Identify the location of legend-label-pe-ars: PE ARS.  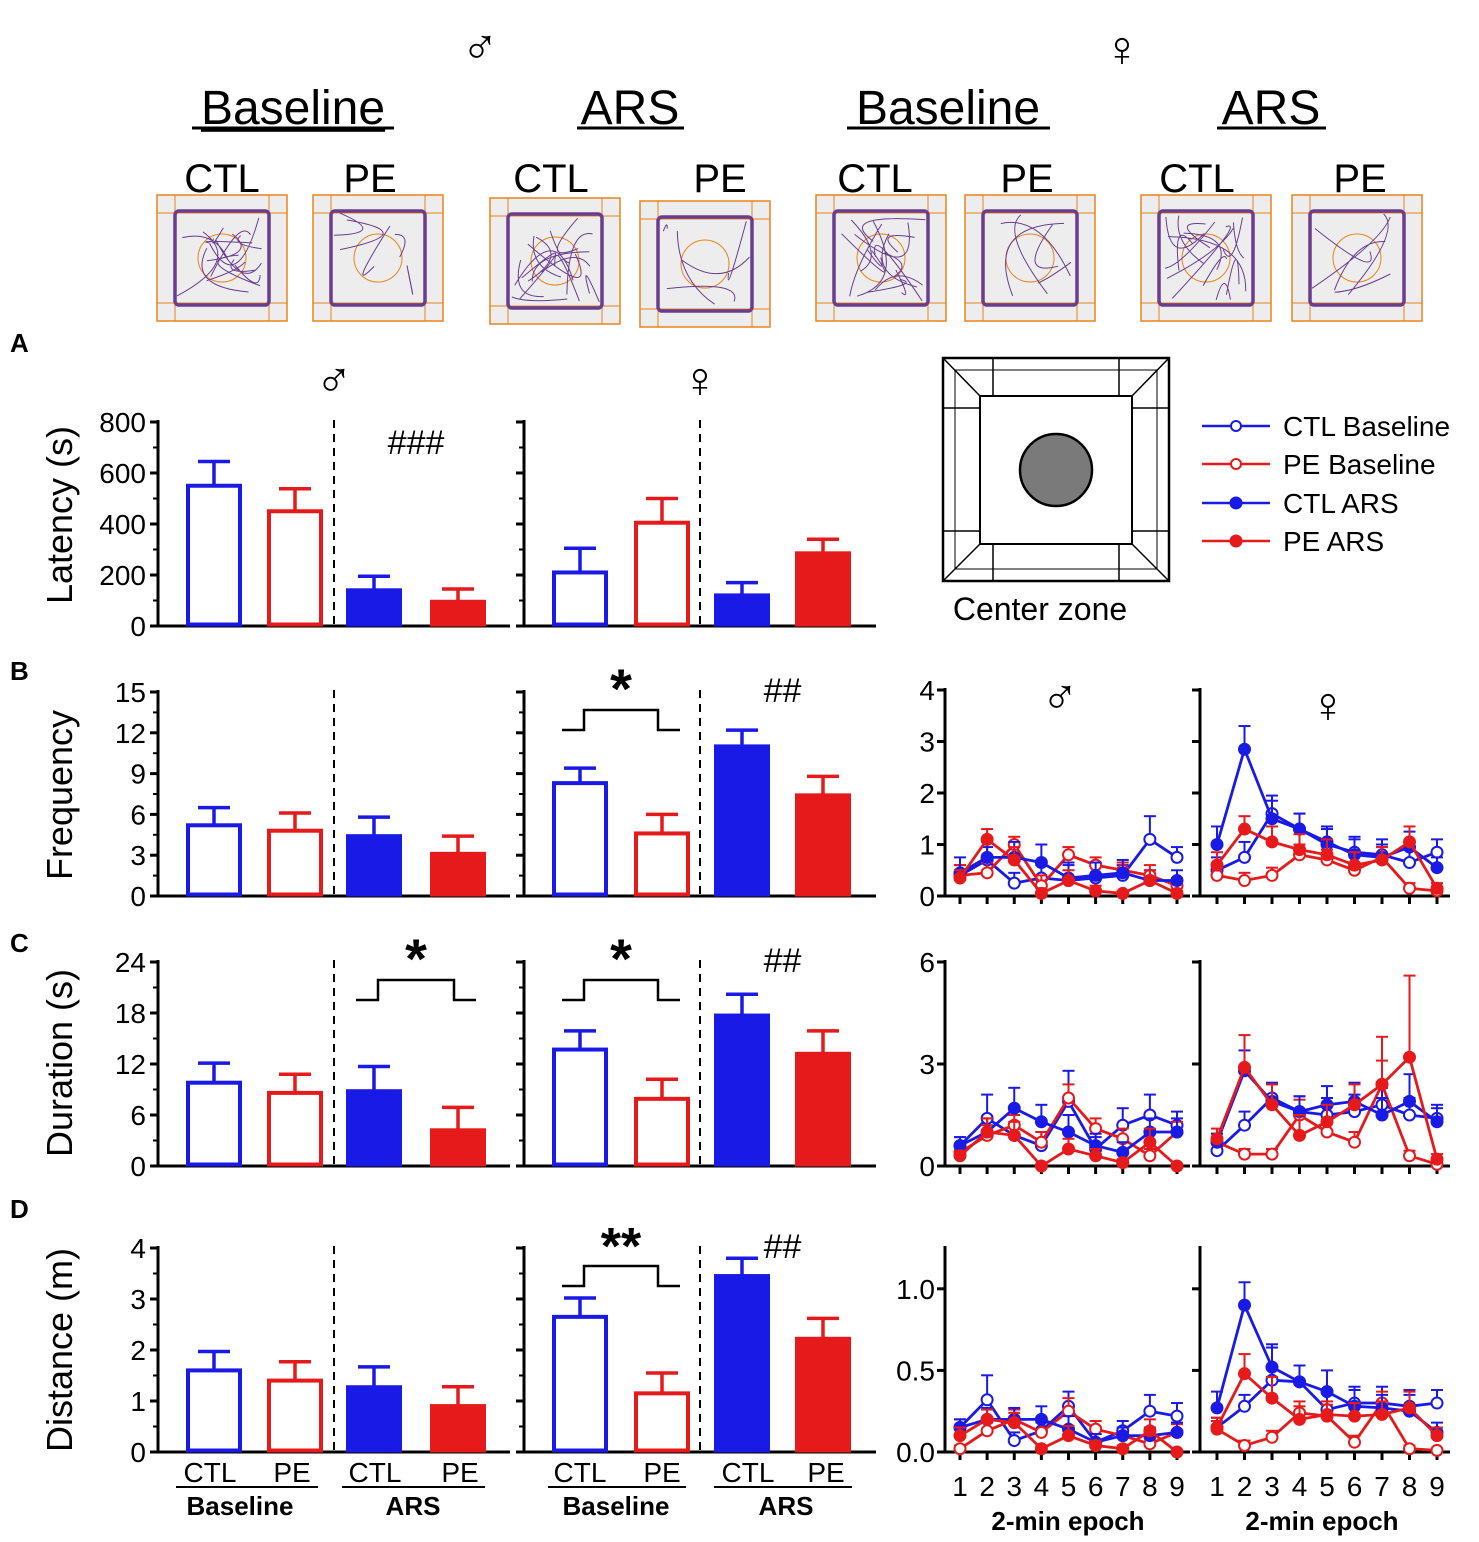
(1333, 541).